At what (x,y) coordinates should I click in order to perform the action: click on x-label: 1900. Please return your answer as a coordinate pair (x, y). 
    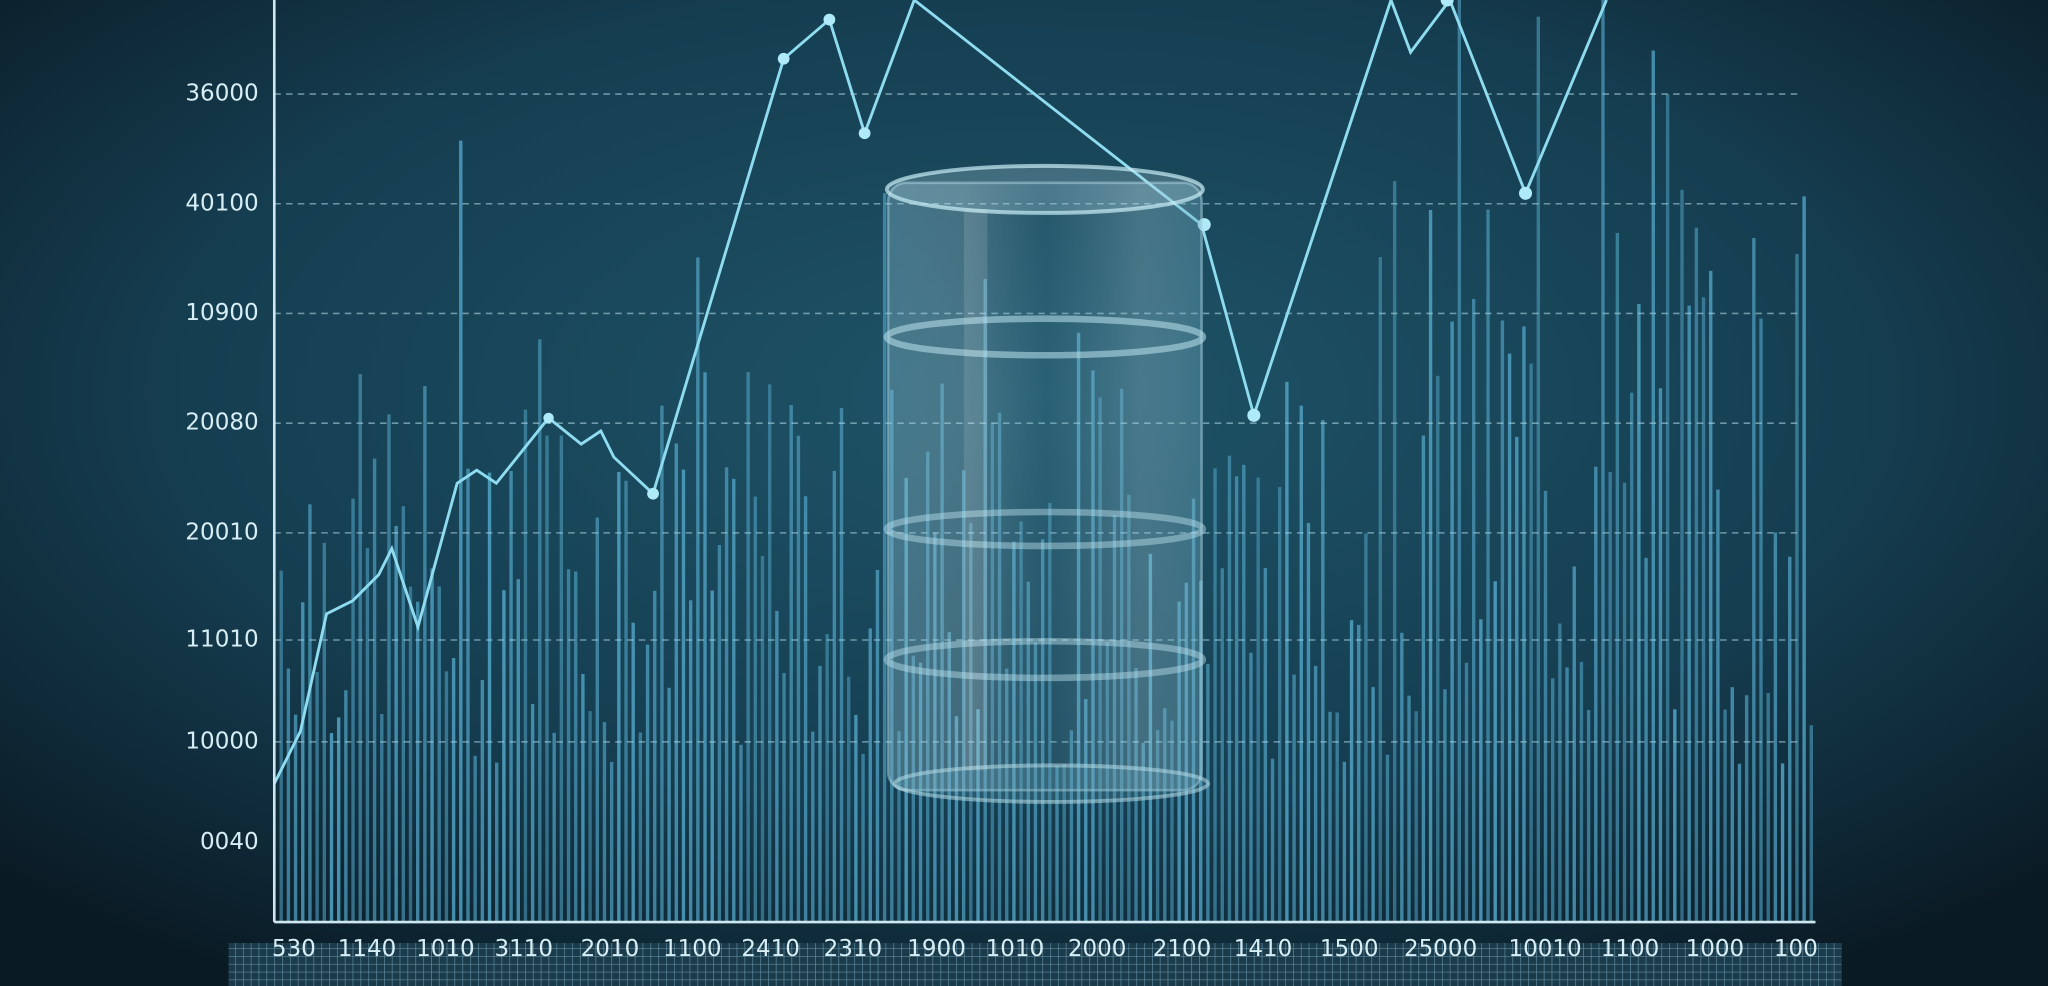
    Looking at the image, I should click on (936, 949).